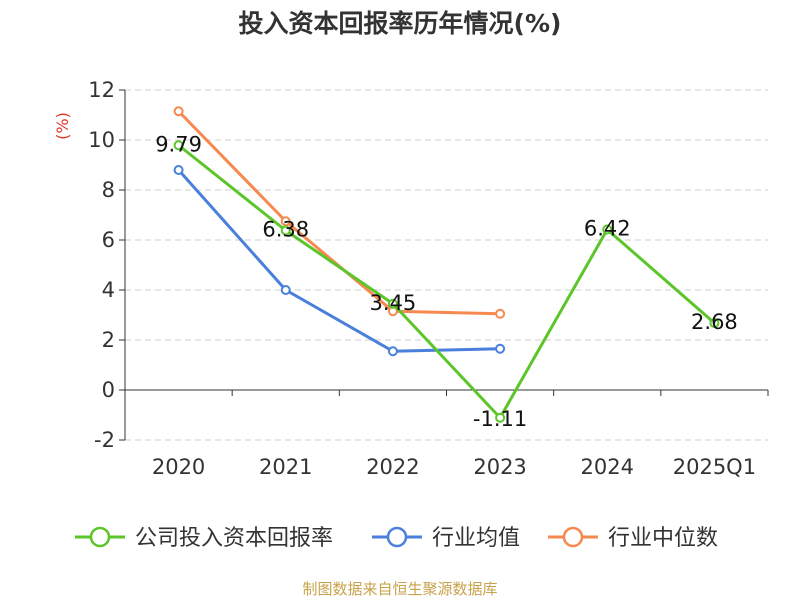  I want to click on data-label: 2.68, so click(714, 322).